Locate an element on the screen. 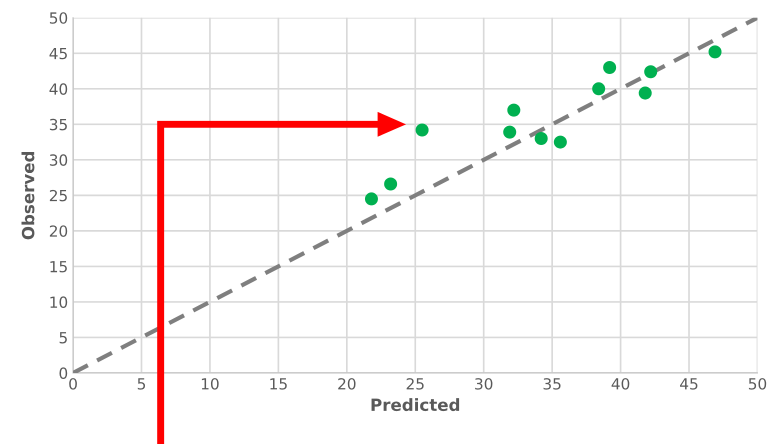 This screenshot has width=769, height=444. x-axis-title: Predicted is located at coordinates (416, 405).